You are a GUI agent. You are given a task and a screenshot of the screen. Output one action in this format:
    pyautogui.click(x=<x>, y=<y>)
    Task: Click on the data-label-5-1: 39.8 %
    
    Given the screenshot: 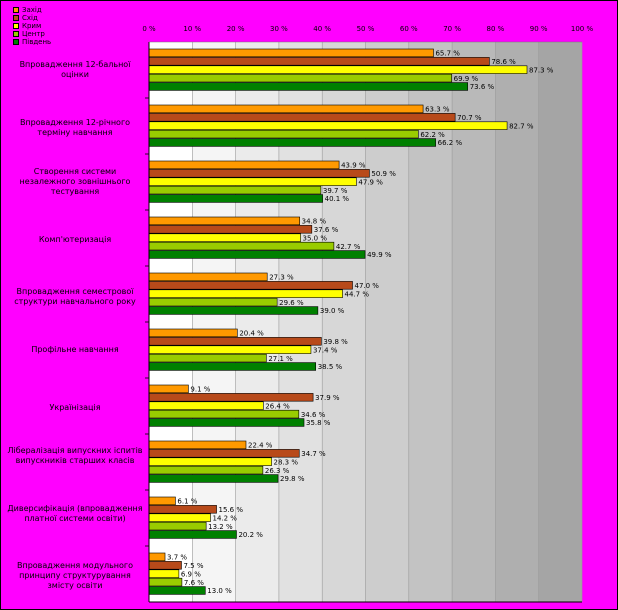 What is the action you would take?
    pyautogui.click(x=335, y=342)
    